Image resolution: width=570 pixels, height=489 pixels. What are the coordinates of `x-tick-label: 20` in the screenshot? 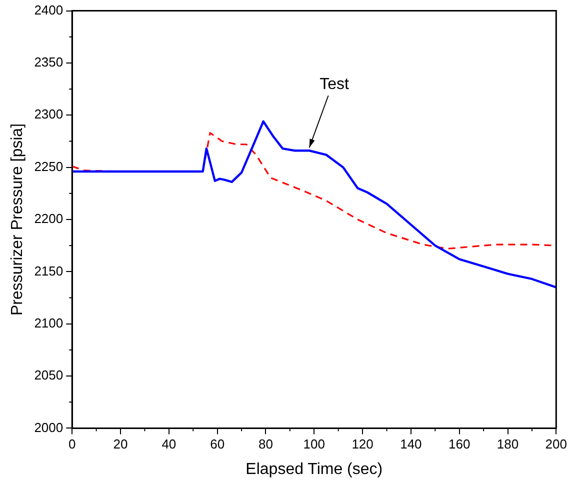 It's located at (120, 444).